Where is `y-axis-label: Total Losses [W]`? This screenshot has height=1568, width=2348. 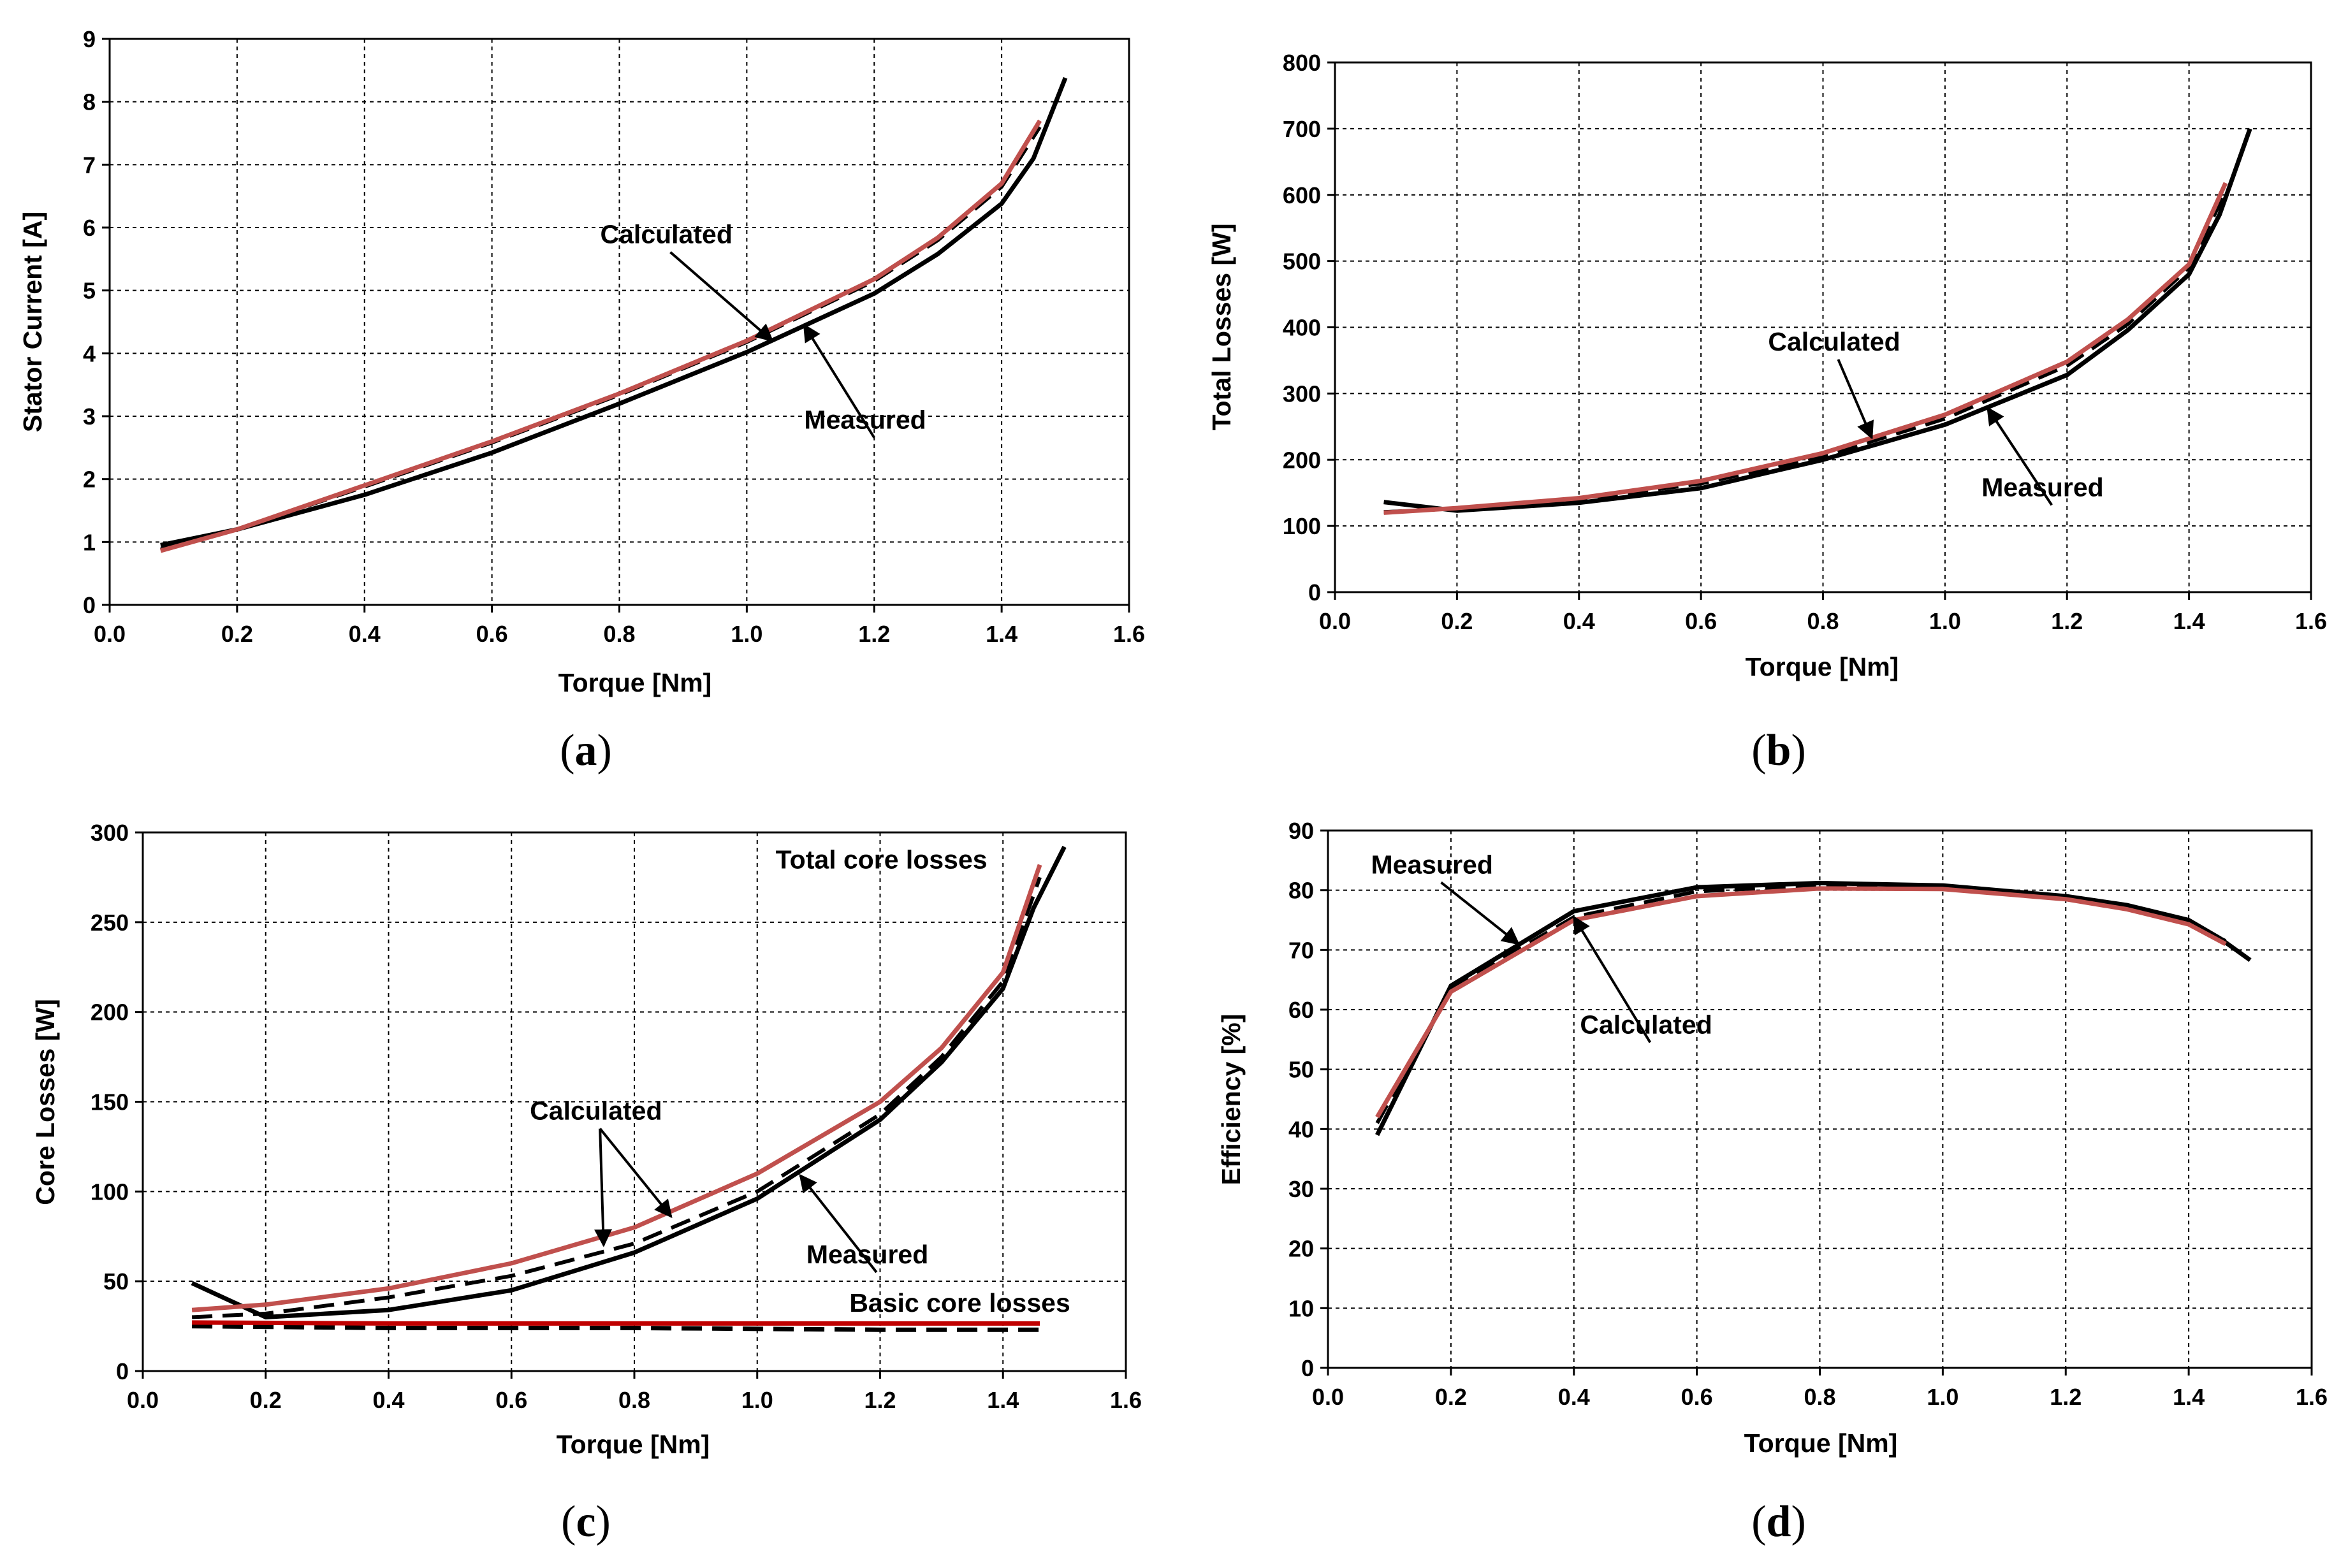
y-axis-label: Total Losses [W] is located at coordinates (1221, 328).